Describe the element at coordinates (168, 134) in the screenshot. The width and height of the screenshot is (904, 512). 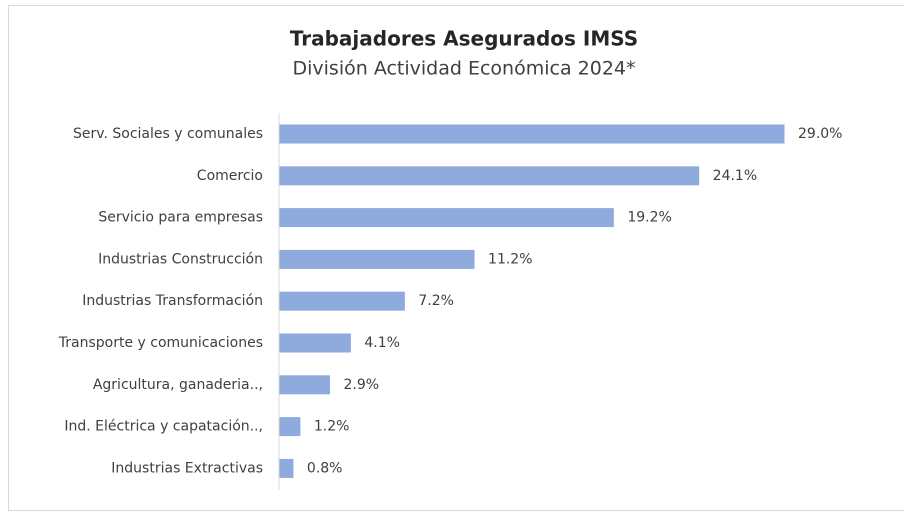
I see `y-tick-label: Serv. Sociales y comunales` at that location.